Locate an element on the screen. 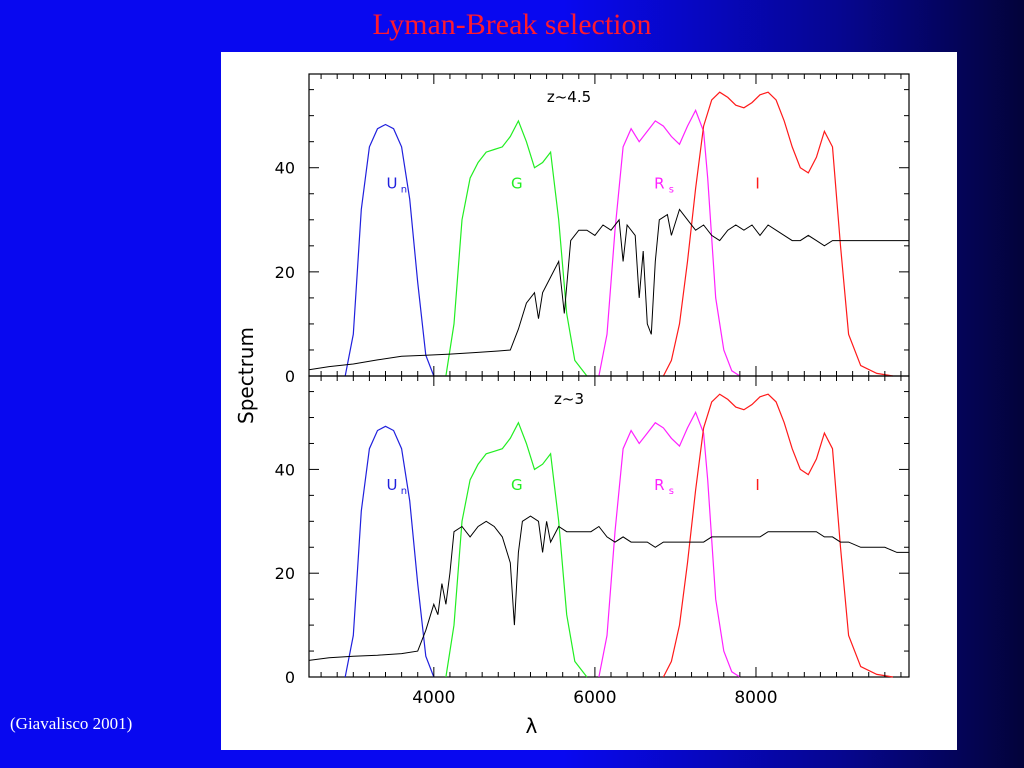 The image size is (1024, 768). panel-label: z~4.5 is located at coordinates (569, 97).